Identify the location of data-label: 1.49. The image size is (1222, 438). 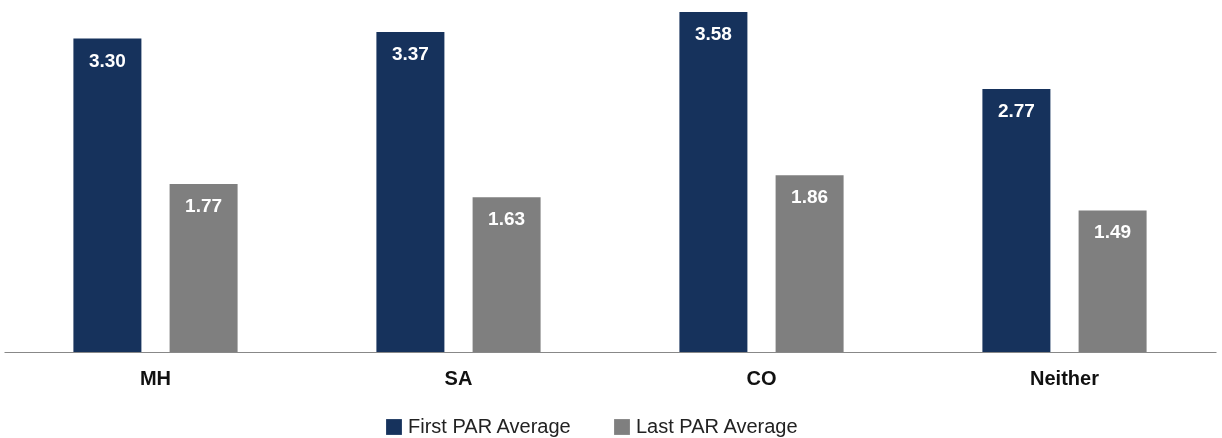
(1113, 232).